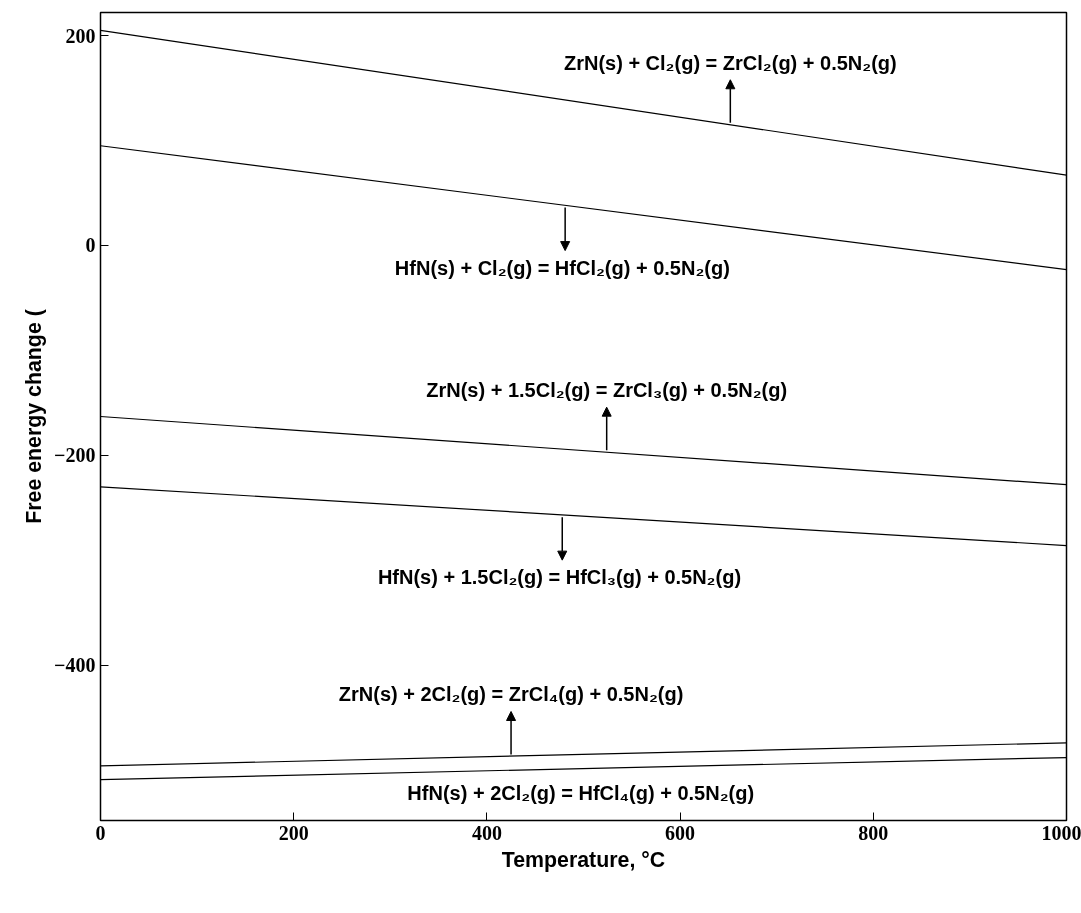 The width and height of the screenshot is (1081, 913). What do you see at coordinates (559, 577) in the screenshot?
I see `annotation: HfN(s) + 1.5Cl₂(g) = HfCl₃(g) + 0.5N₂(g)` at bounding box center [559, 577].